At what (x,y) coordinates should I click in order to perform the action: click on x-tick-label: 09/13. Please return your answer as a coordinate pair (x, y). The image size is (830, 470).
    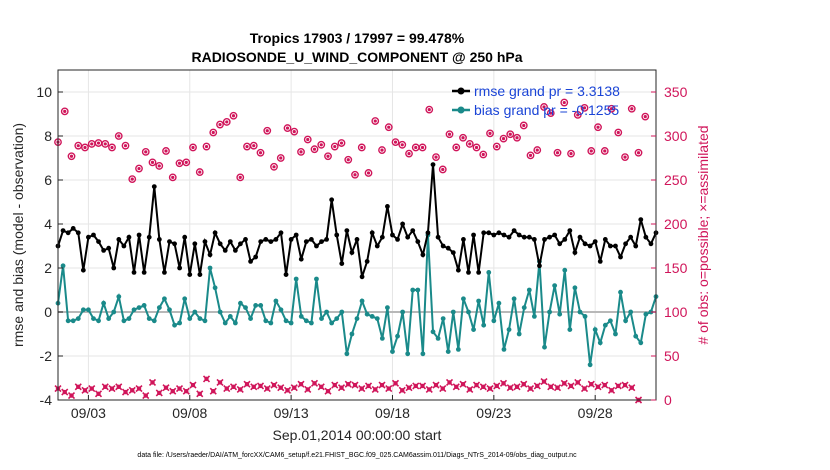
    Looking at the image, I should click on (291, 413).